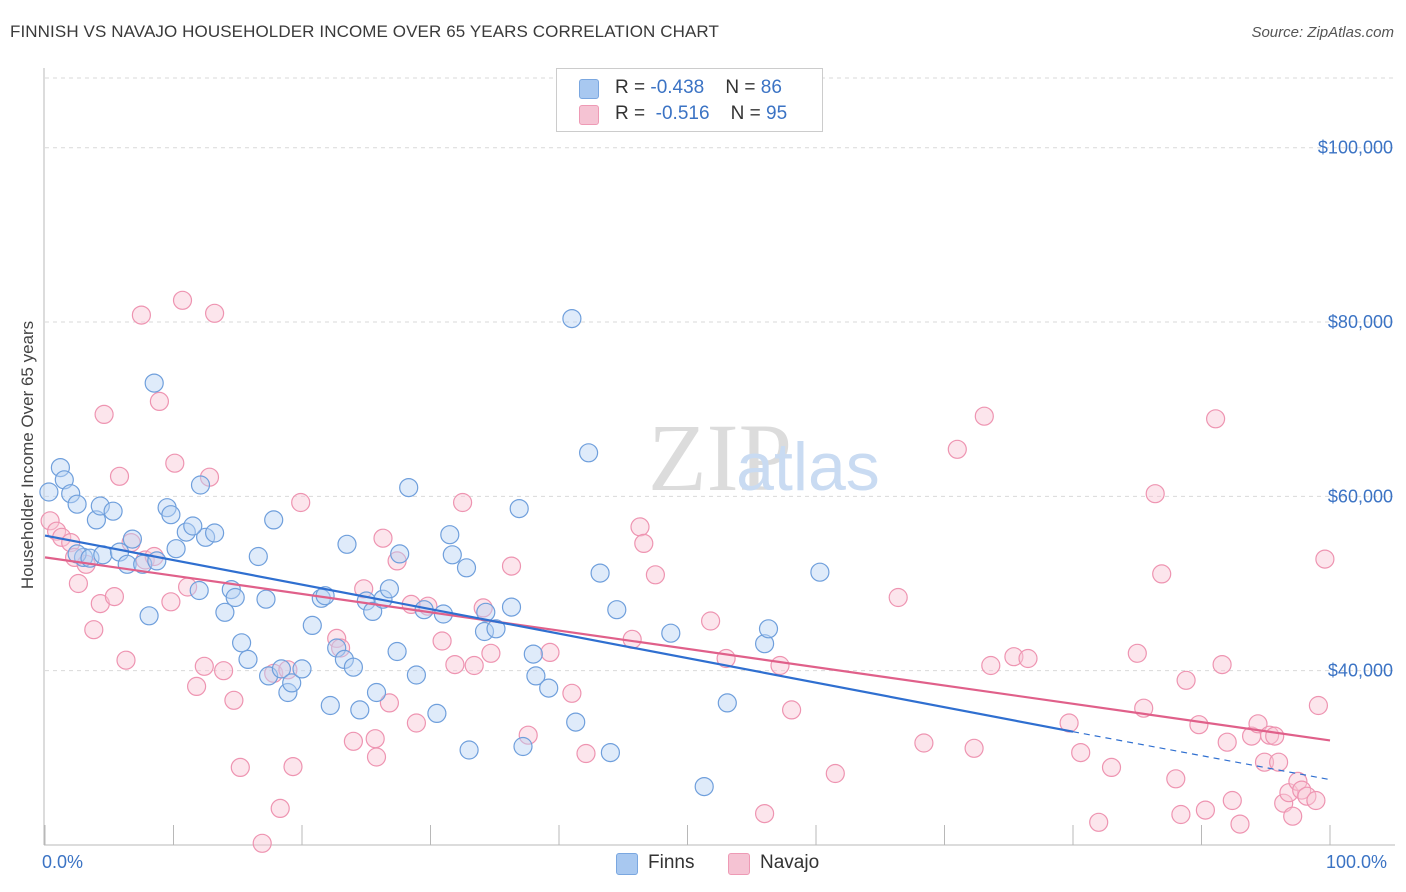 This screenshot has width=1406, height=892. What do you see at coordinates (682, 113) in the screenshot?
I see `legend-r-value: -0.516` at bounding box center [682, 113].